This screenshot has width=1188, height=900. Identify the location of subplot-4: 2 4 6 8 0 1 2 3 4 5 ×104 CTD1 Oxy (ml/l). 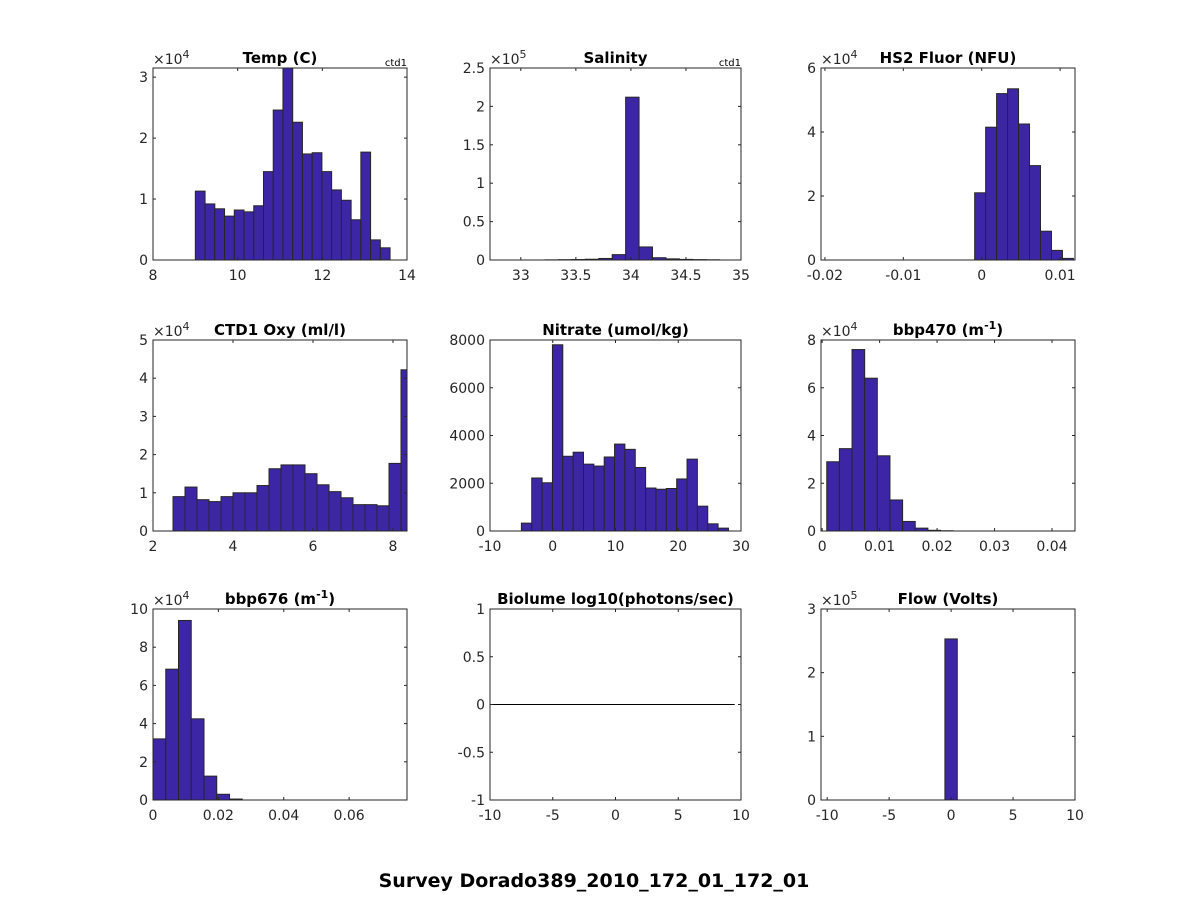
(273, 437).